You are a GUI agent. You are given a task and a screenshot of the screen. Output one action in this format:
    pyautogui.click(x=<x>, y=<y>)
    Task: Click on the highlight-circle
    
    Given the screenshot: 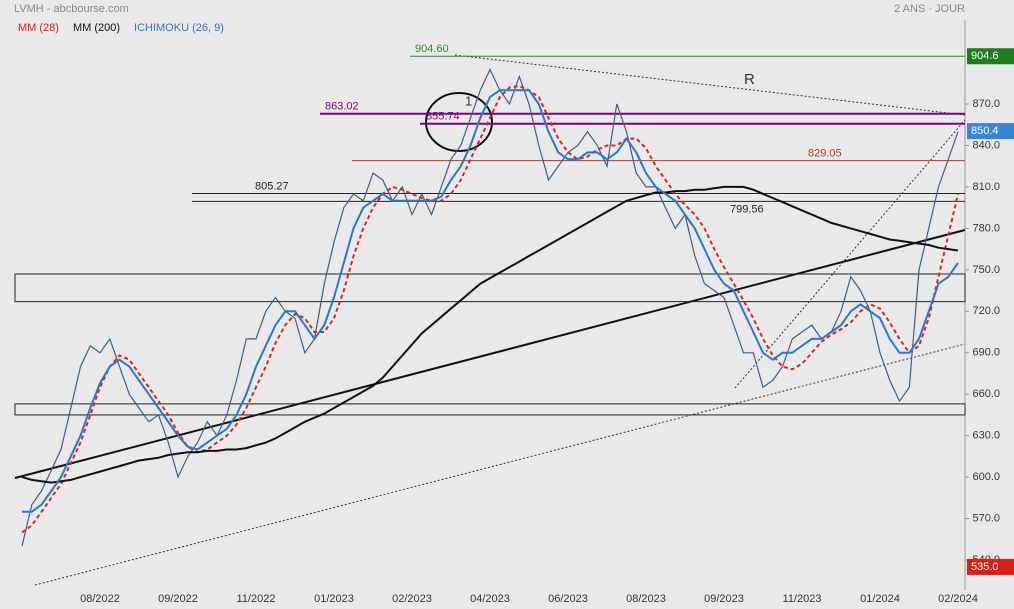 What is the action you would take?
    pyautogui.click(x=459, y=122)
    